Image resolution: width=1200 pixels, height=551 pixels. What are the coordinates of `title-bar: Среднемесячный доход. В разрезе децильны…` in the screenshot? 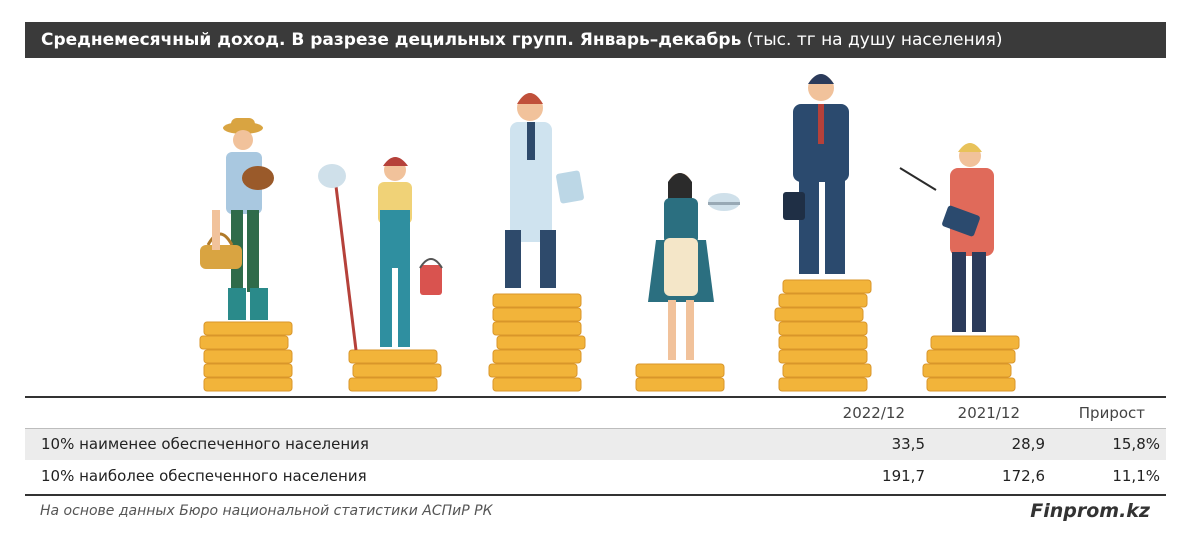 It's located at (595, 40).